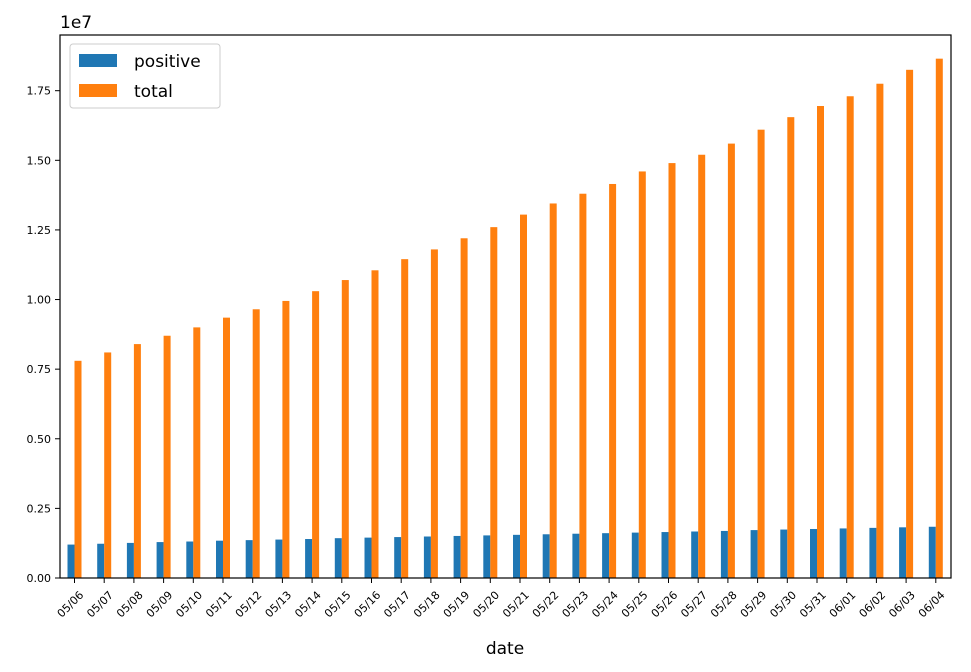 This screenshot has width=971, height=672. What do you see at coordinates (145, 76) in the screenshot?
I see `legend: positive total` at bounding box center [145, 76].